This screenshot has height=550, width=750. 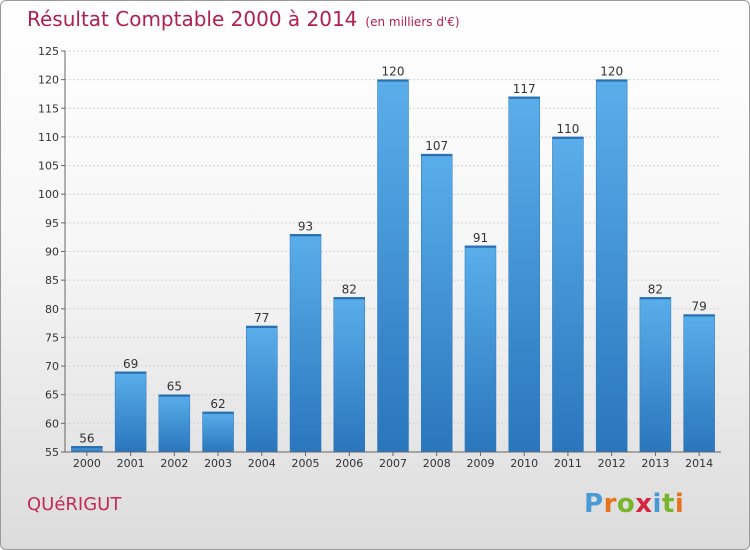 What do you see at coordinates (261, 318) in the screenshot?
I see `bar-value-label: 77` at bounding box center [261, 318].